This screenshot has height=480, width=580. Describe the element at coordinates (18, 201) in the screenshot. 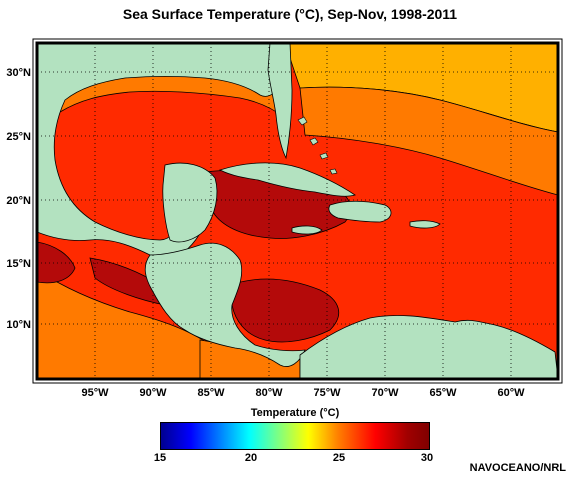

I see `lat-label-20: 20°N` at that location.